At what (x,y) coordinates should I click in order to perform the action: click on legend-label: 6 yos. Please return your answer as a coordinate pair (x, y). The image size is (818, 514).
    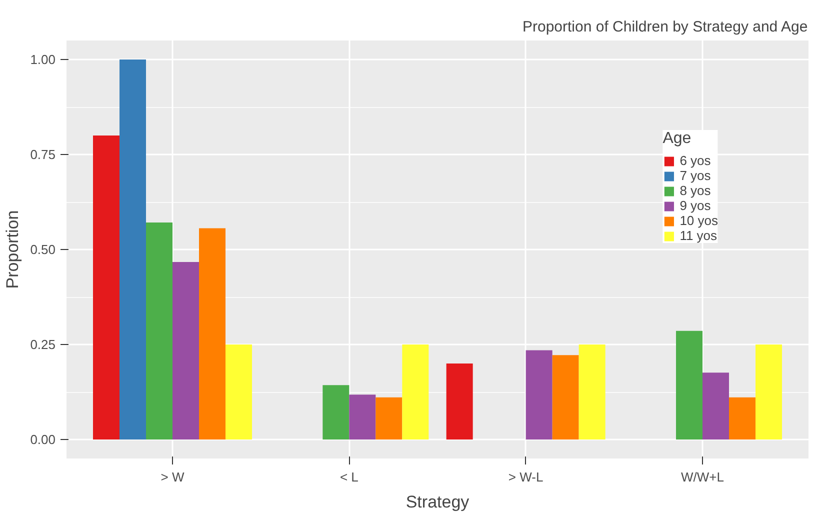
    Looking at the image, I should click on (695, 160).